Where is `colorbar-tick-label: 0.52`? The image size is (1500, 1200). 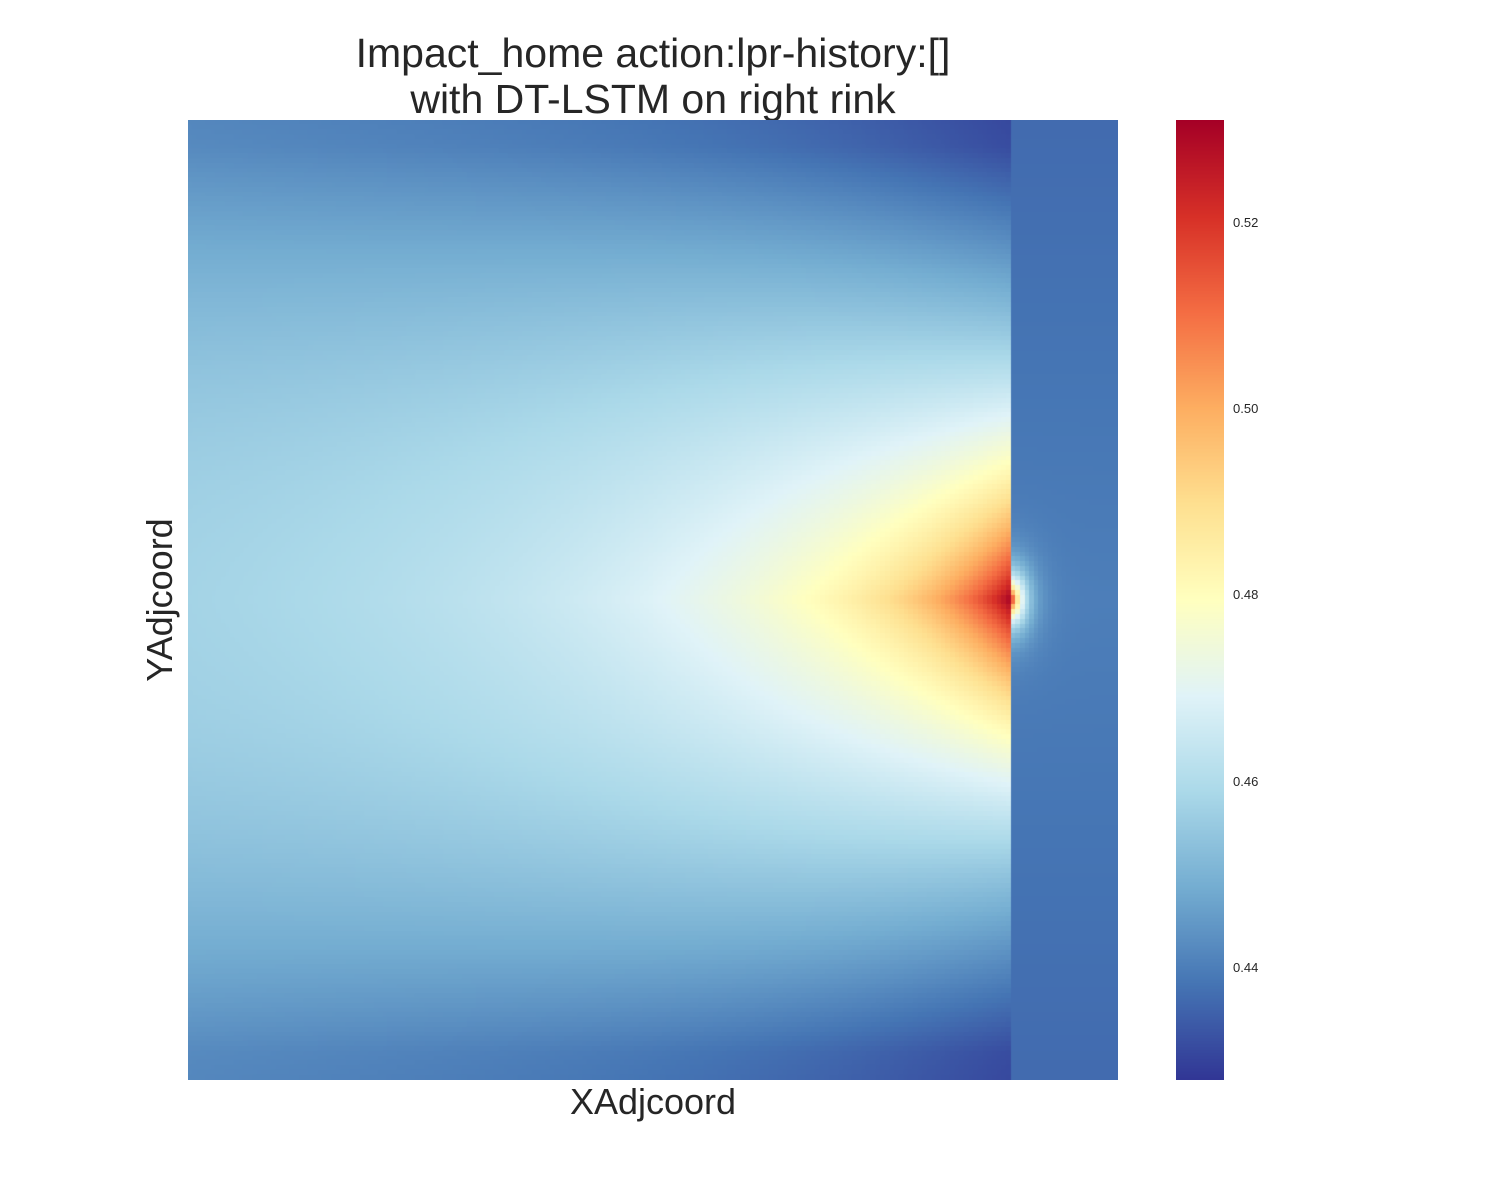
colorbar-tick-label: 0.52 is located at coordinates (1241, 223).